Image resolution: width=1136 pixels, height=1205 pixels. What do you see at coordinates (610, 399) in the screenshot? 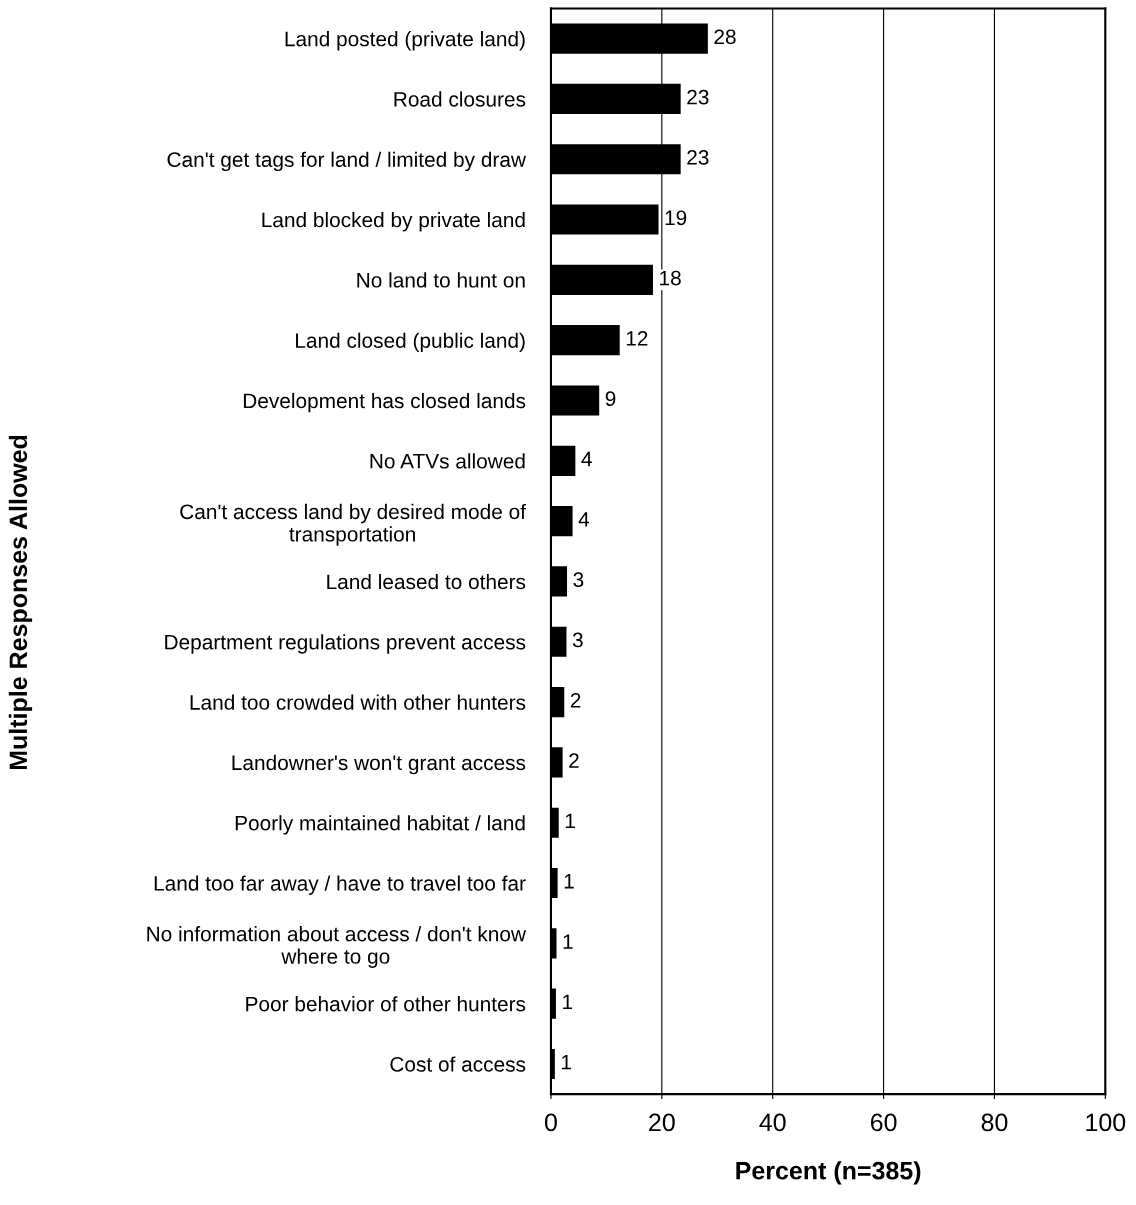
I see `data-label: 9` at bounding box center [610, 399].